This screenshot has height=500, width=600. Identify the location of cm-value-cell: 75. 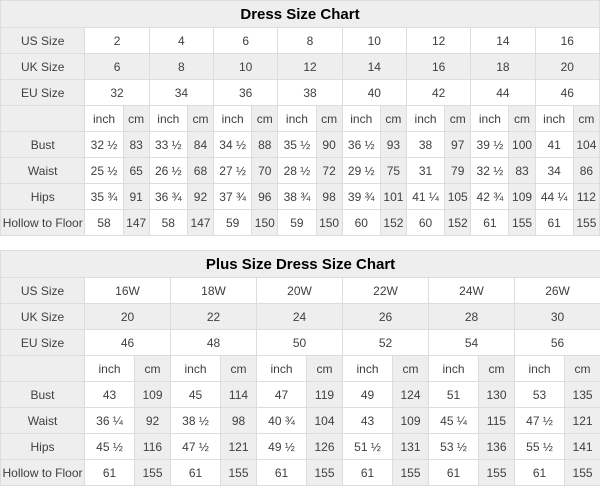
(393, 171).